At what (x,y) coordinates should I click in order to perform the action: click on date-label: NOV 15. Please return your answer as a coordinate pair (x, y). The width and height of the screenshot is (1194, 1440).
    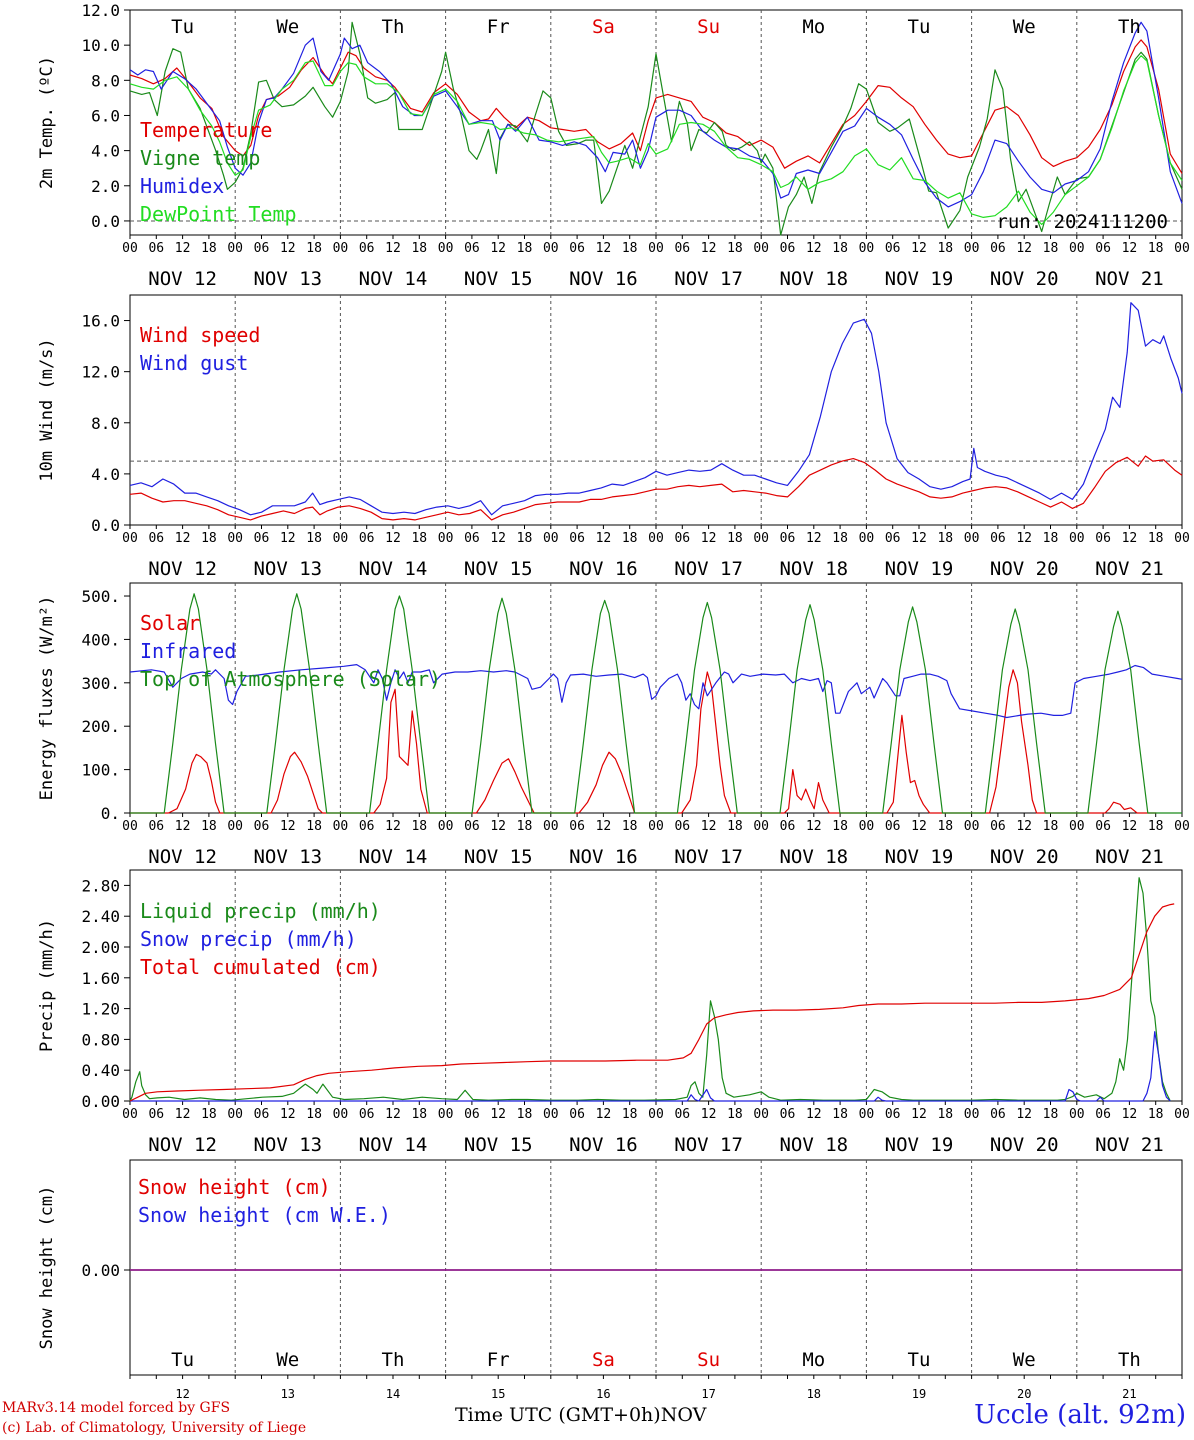
    Looking at the image, I should click on (498, 857).